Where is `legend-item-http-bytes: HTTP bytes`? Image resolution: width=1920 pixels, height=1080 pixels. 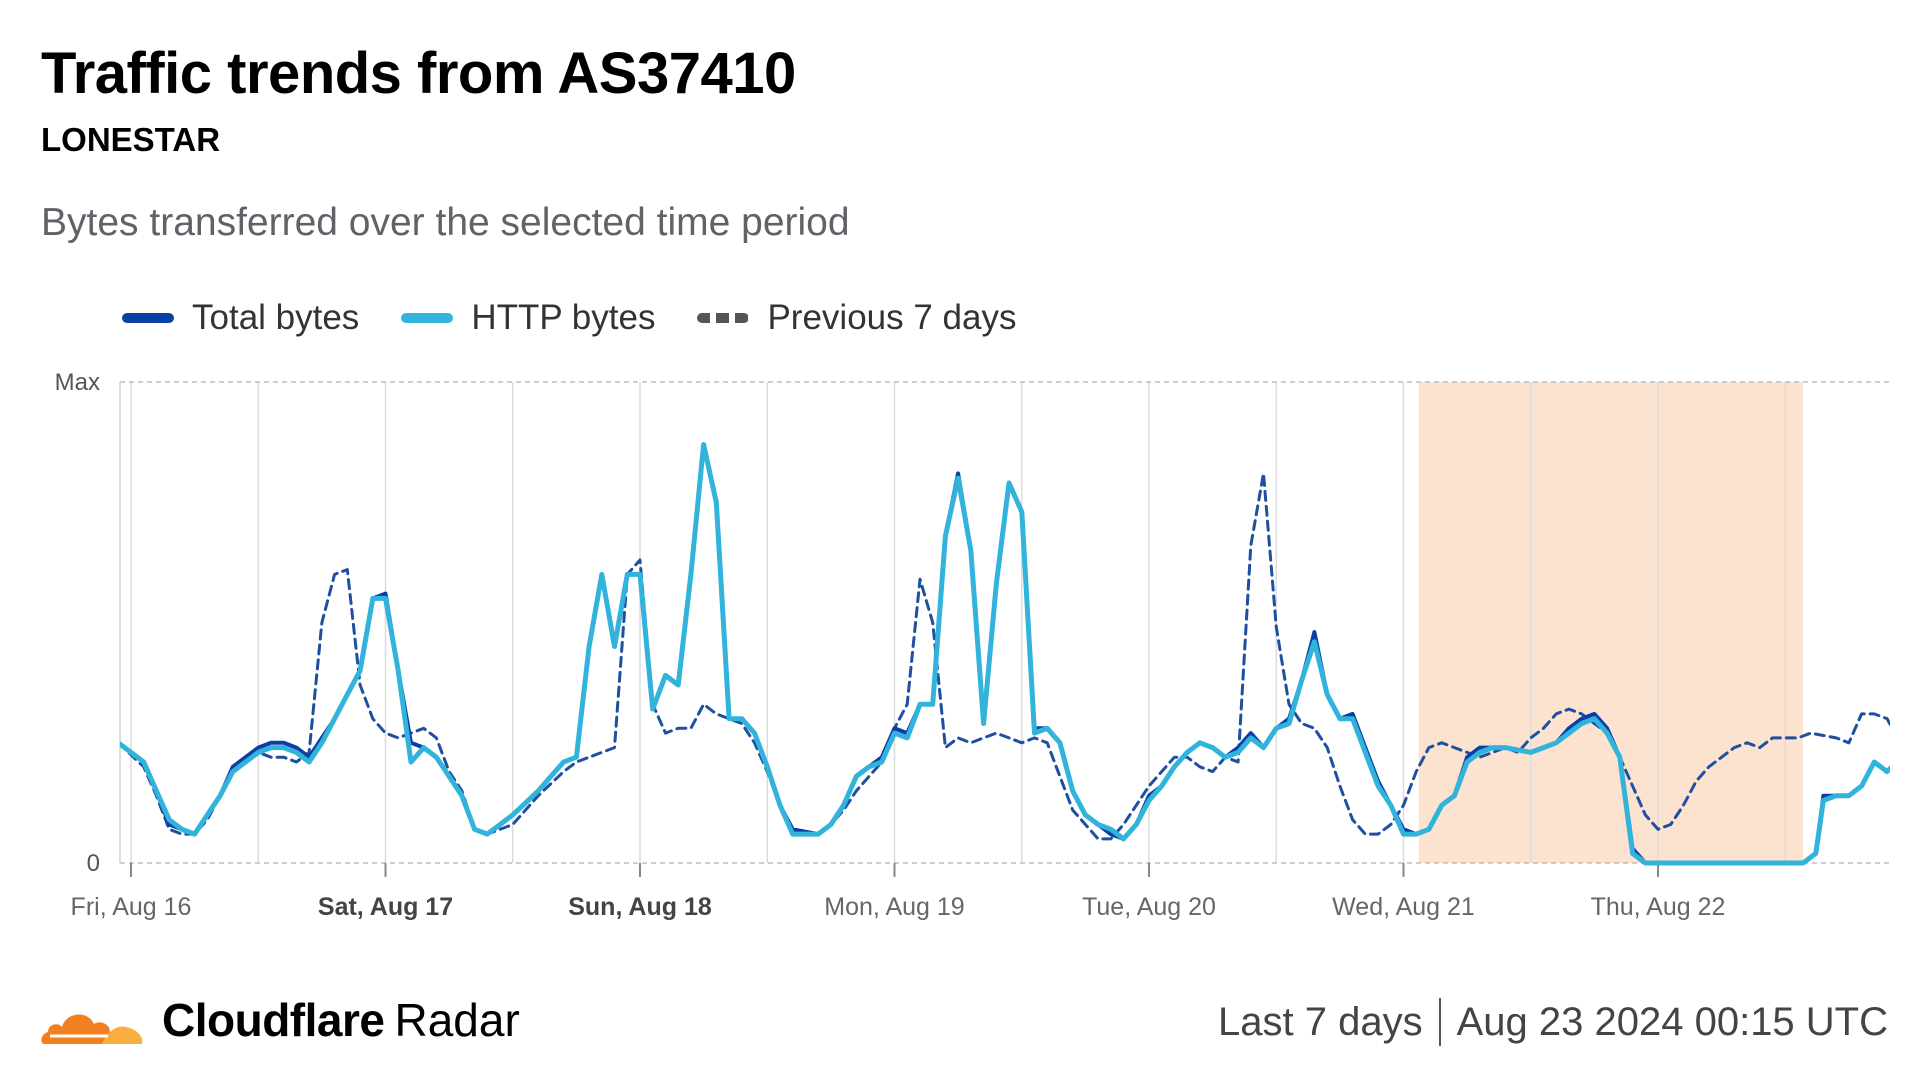
legend-item-http-bytes: HTTP bytes is located at coordinates (528, 318).